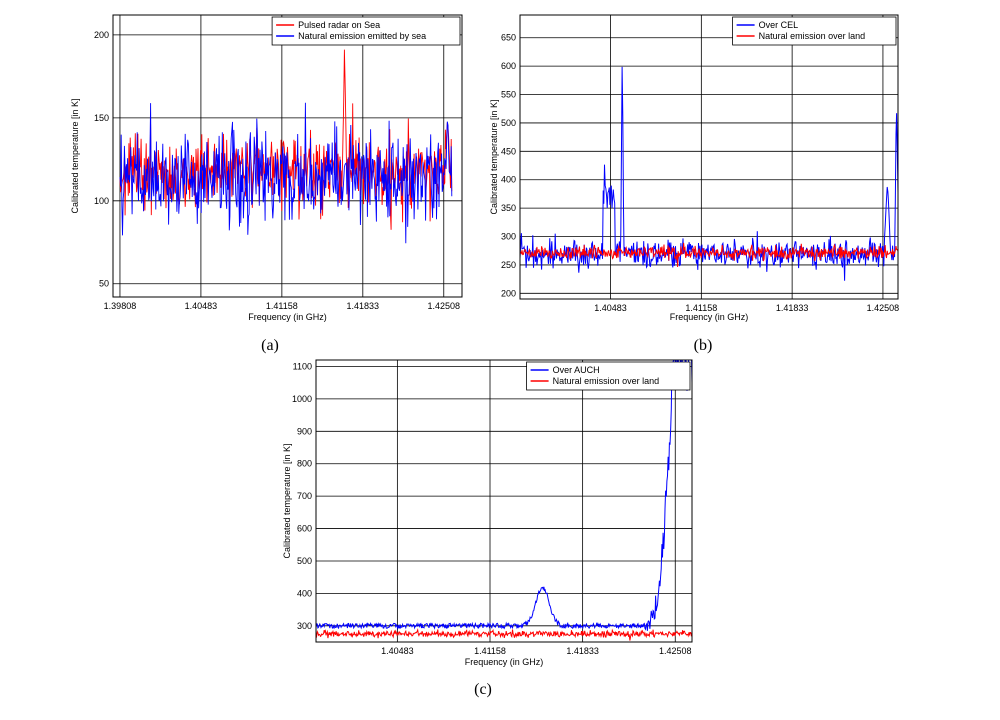 The height and width of the screenshot is (720, 1000). Describe the element at coordinates (508, 38) in the screenshot. I see `y-tick-label: 650` at that location.